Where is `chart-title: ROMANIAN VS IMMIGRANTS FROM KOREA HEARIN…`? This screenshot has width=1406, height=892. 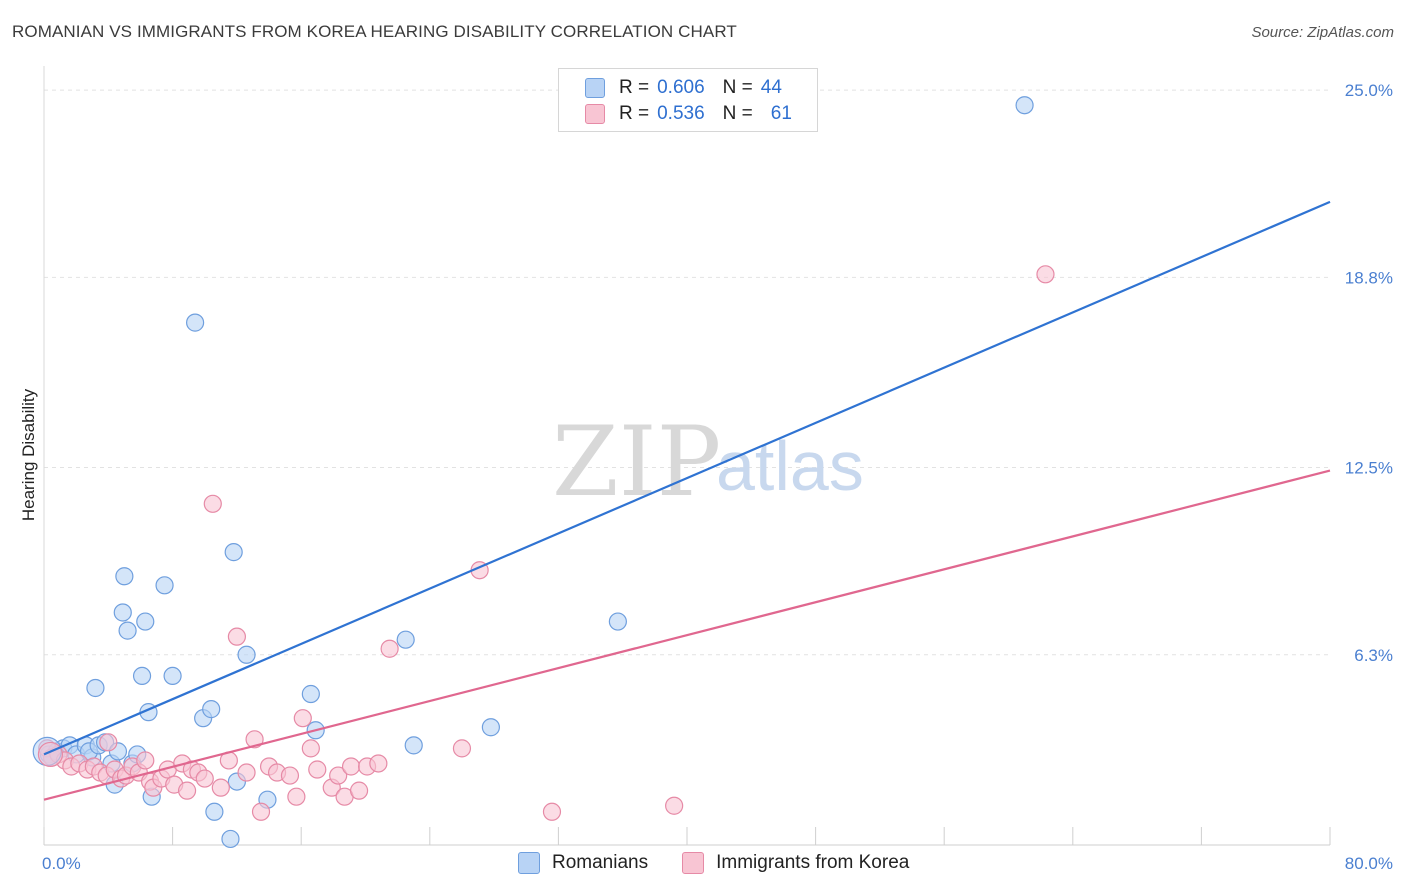
chart-title: ROMANIAN VS IMMIGRANTS FROM KOREA HEARIN… is located at coordinates (374, 31).